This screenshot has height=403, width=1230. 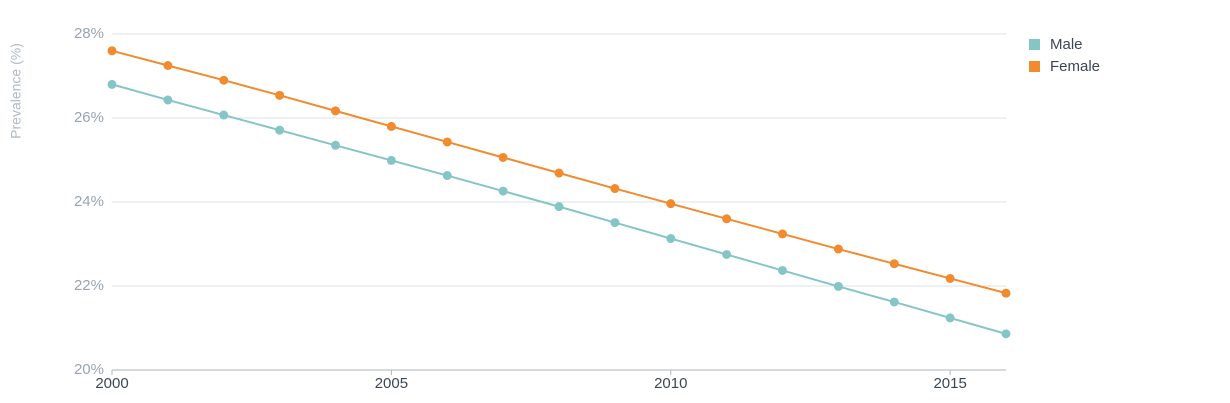 I want to click on x-tick-label: 2000, so click(x=111, y=383).